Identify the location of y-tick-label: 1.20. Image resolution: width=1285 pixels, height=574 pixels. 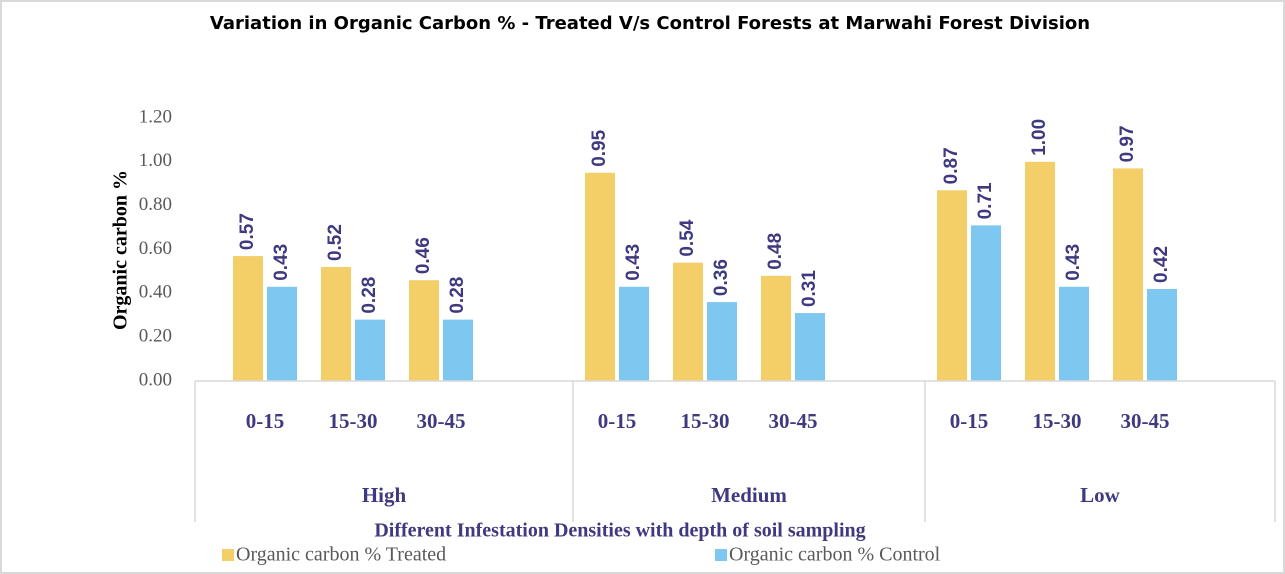
(155, 116).